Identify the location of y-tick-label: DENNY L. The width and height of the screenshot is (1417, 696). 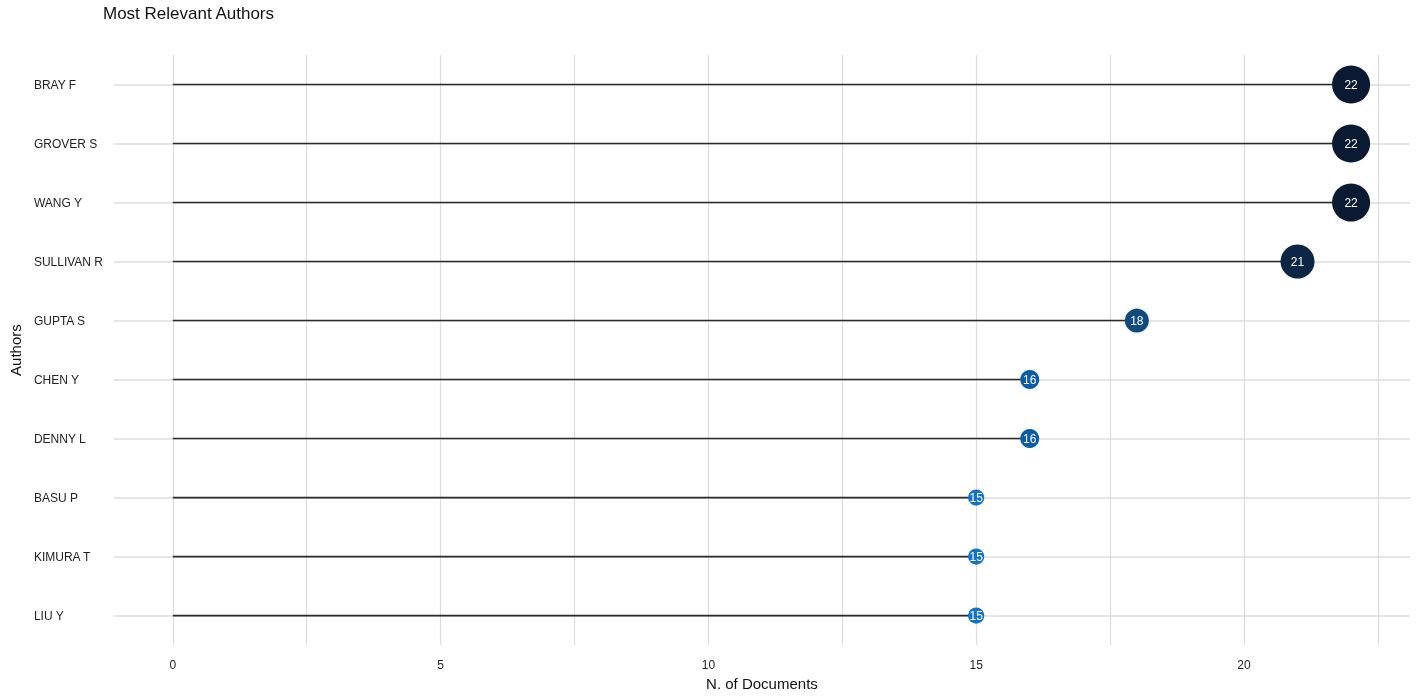
(60, 438).